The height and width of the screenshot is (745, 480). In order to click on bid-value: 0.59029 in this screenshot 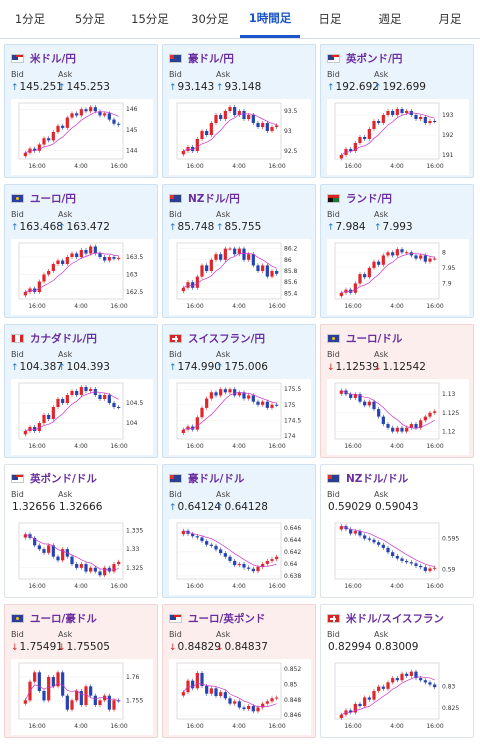, I will do `click(350, 507)`.